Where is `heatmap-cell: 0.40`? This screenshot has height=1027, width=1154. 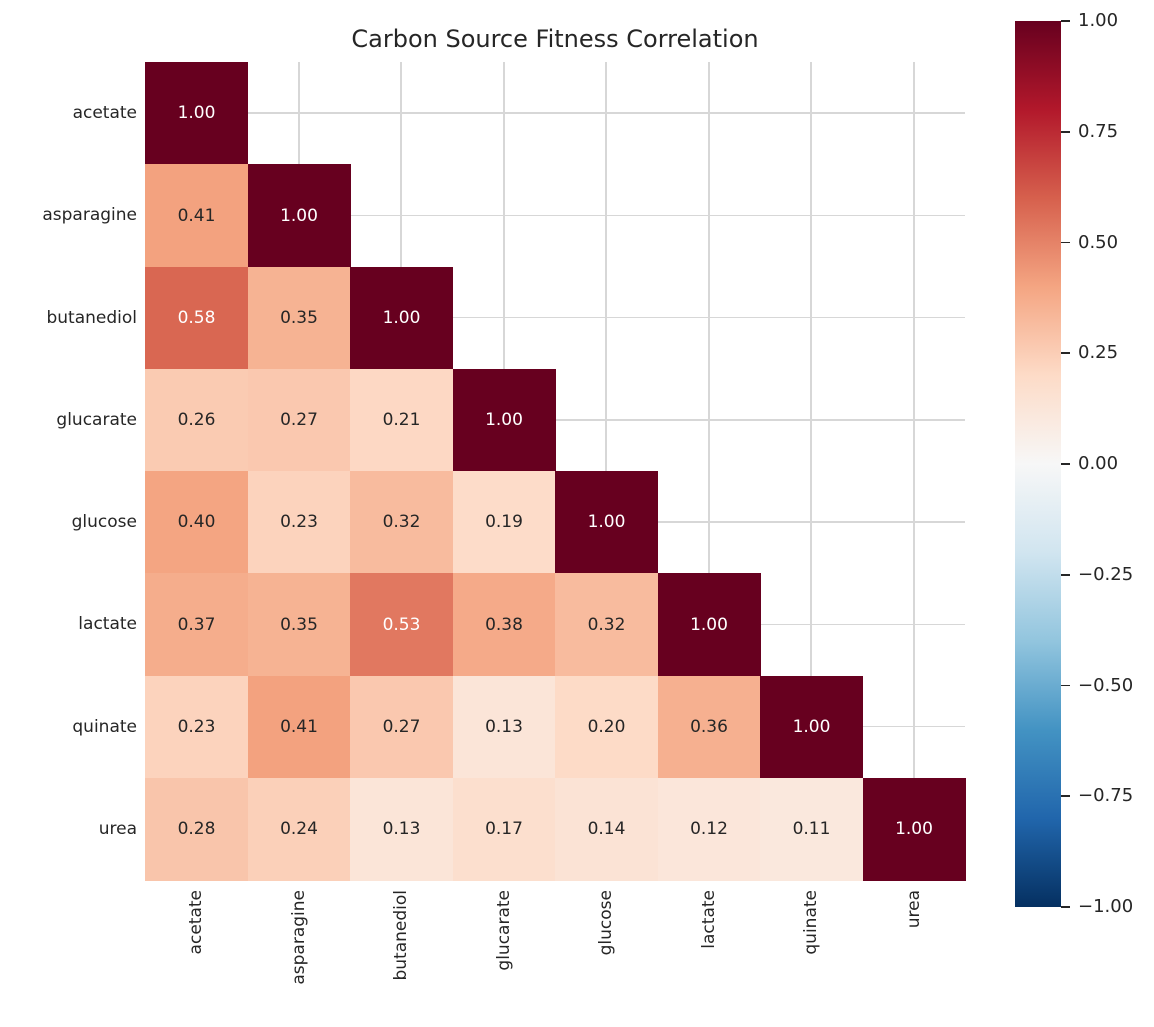
heatmap-cell: 0.40 is located at coordinates (196, 522).